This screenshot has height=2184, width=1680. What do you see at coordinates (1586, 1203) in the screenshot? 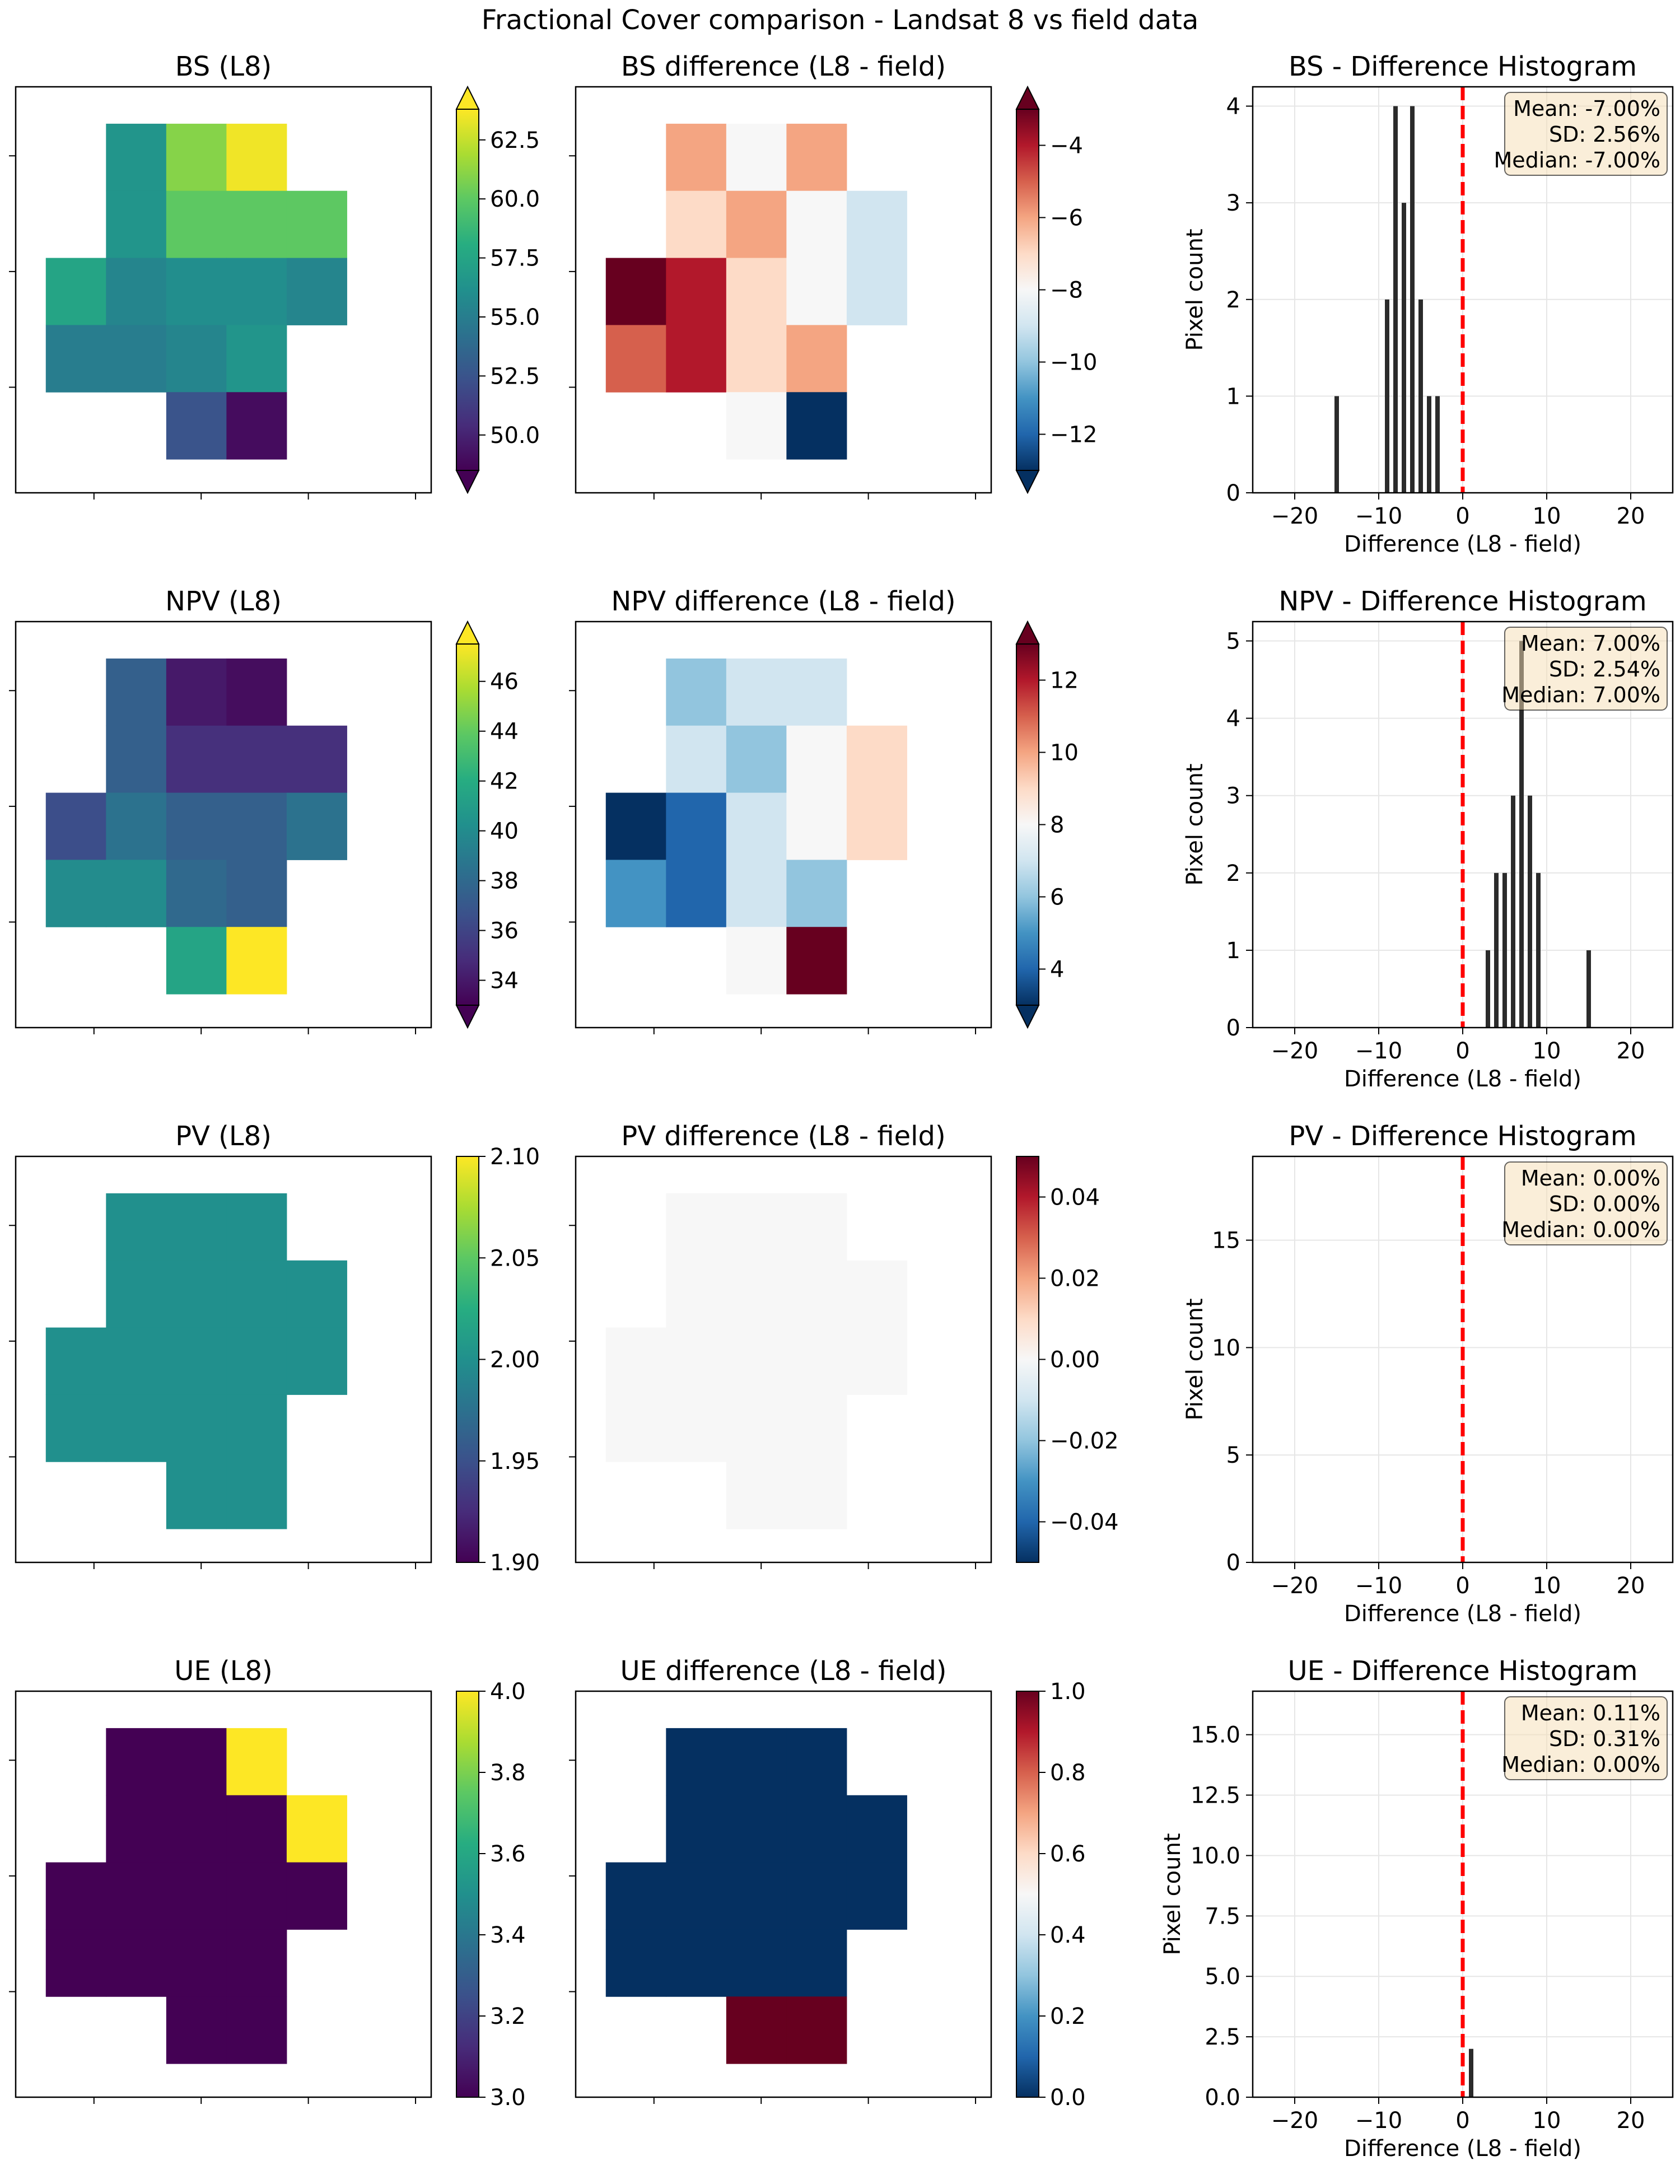
I see `stats-box` at bounding box center [1586, 1203].